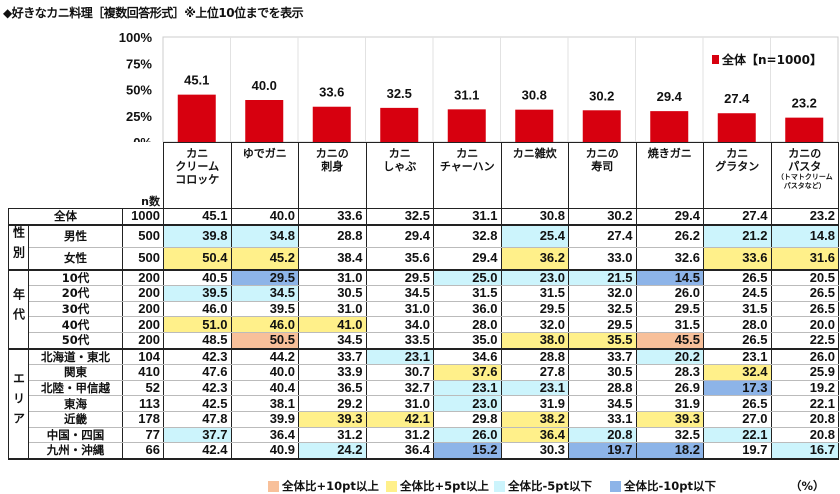 Image resolution: width=840 pixels, height=494 pixels. I want to click on cell-value: 28.3, so click(669, 372).